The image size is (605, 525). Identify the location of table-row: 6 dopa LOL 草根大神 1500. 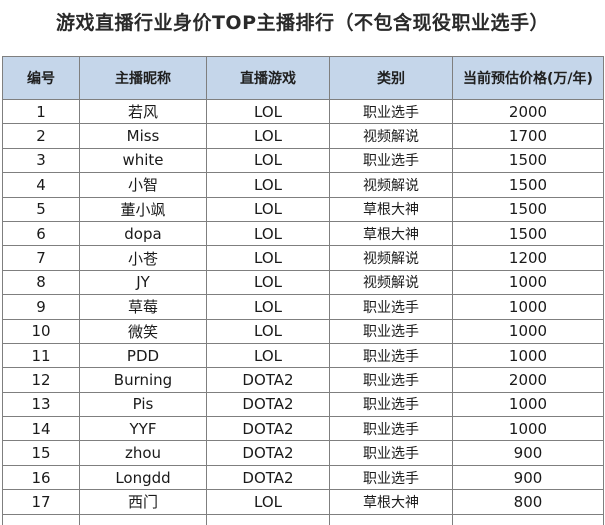
(303, 233).